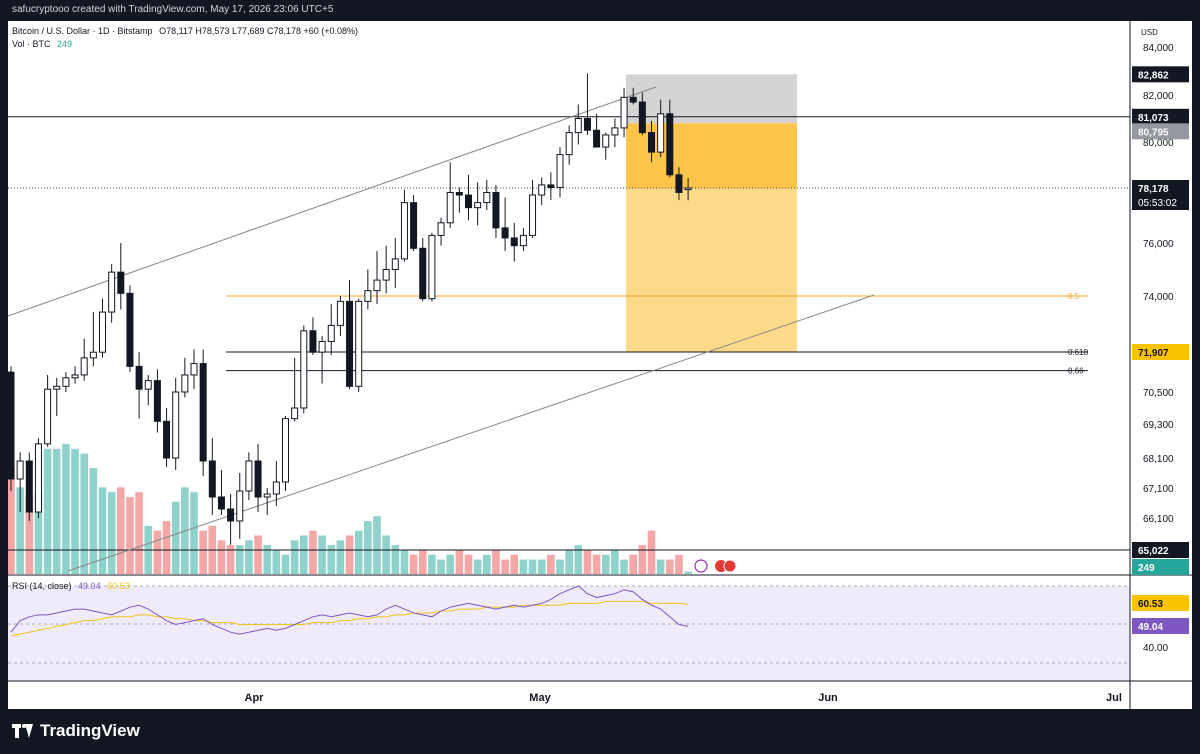 This screenshot has height=754, width=1200. What do you see at coordinates (1158, 425) in the screenshot?
I see `price-tick-label: 69,300` at bounding box center [1158, 425].